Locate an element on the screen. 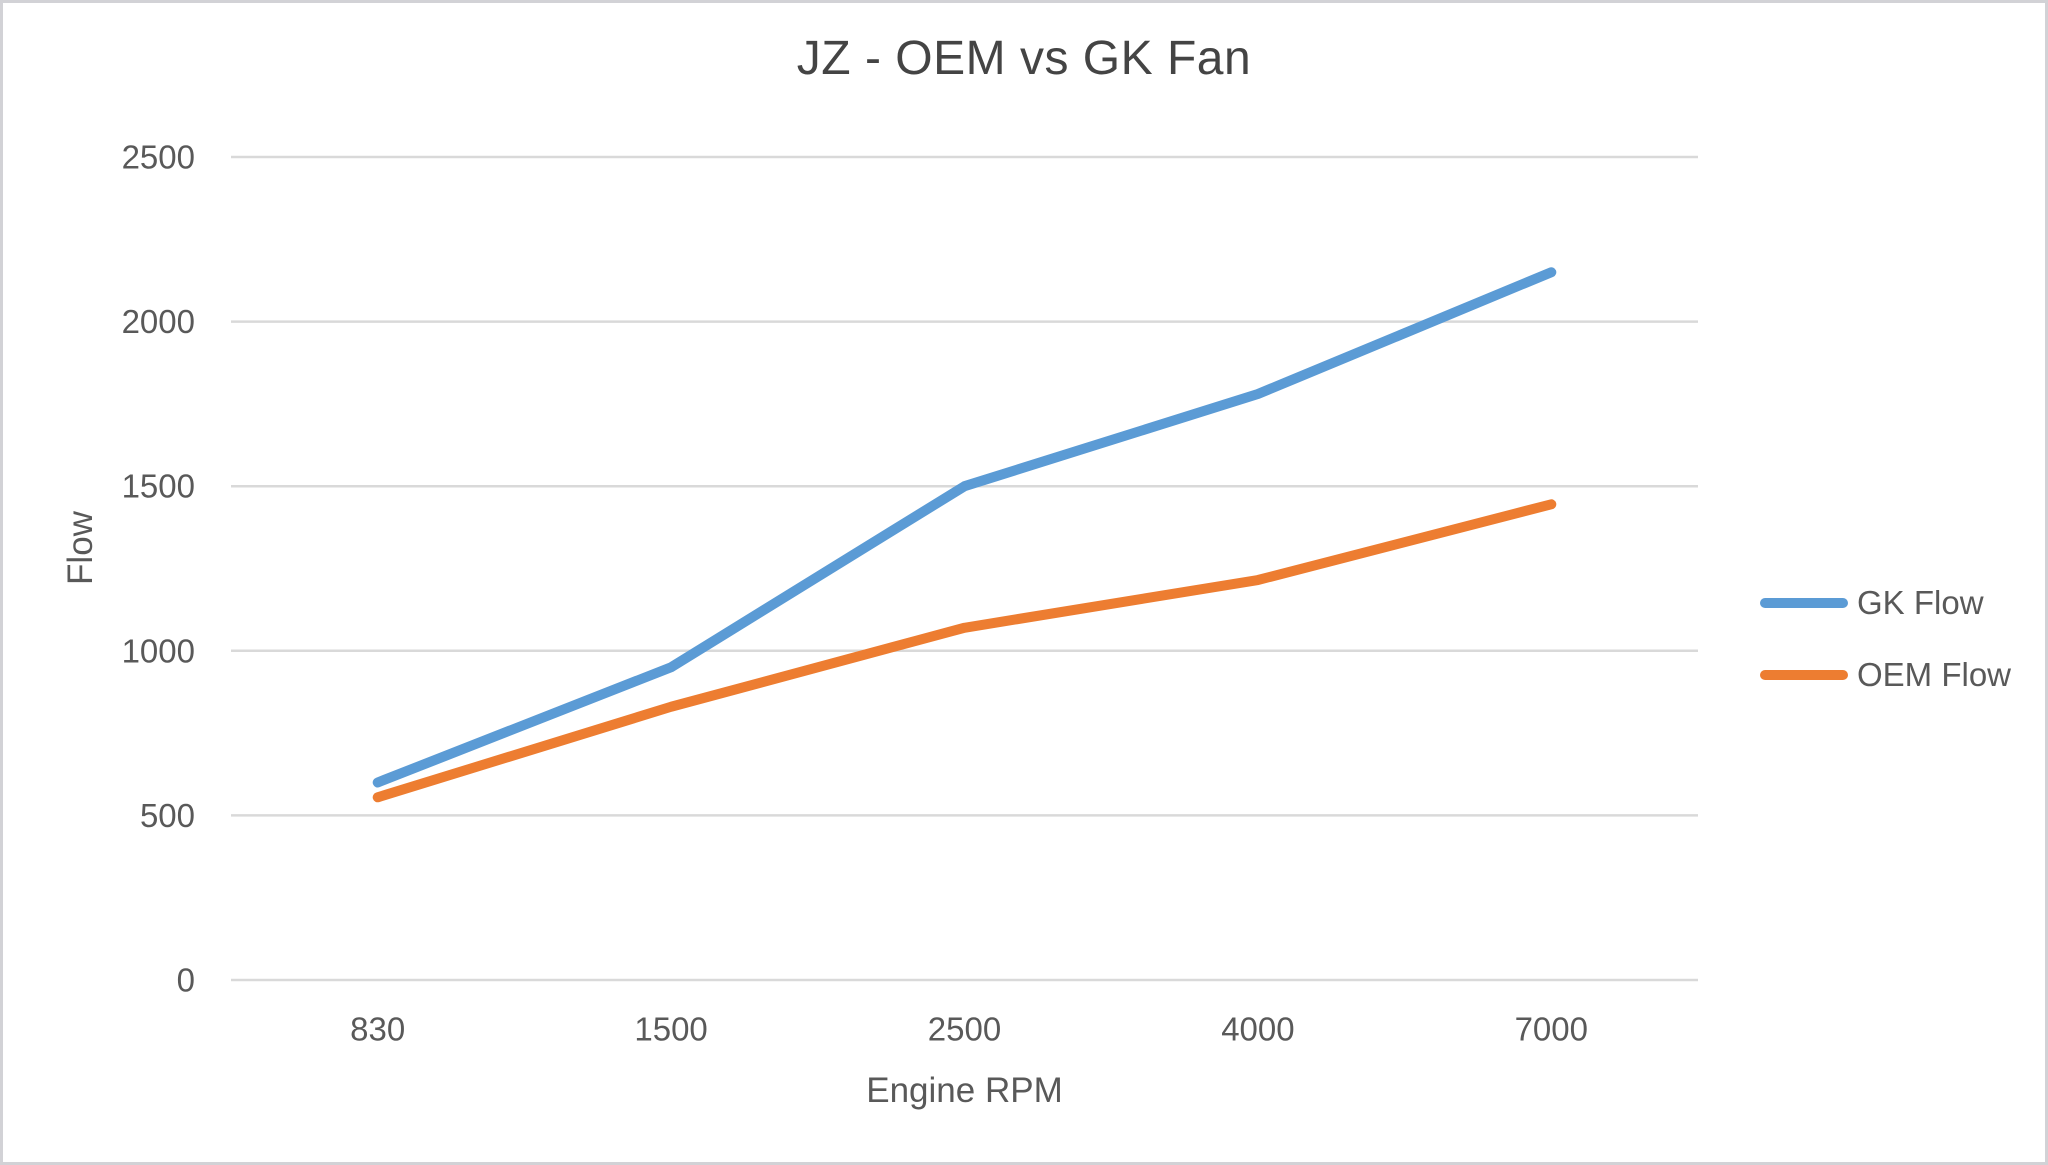 Image resolution: width=2048 pixels, height=1165 pixels. x-tick-label-4000: 4000 is located at coordinates (1257, 1029).